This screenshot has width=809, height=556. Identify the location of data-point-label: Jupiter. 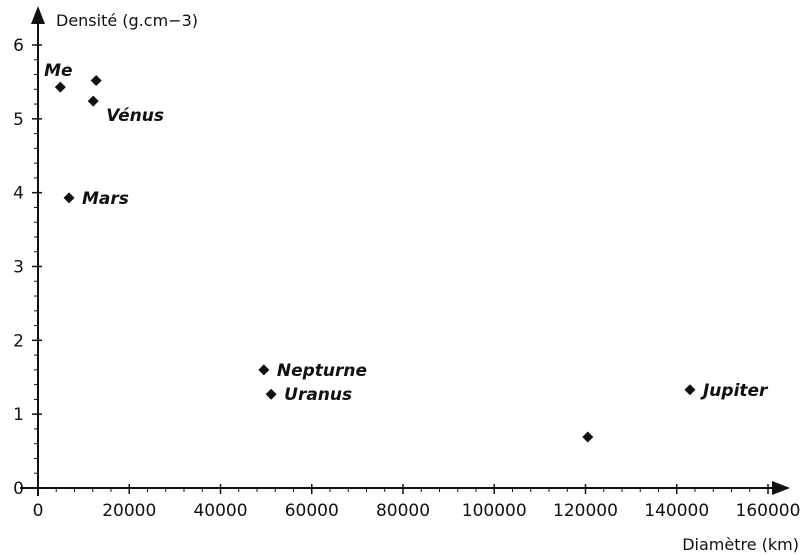
(734, 391).